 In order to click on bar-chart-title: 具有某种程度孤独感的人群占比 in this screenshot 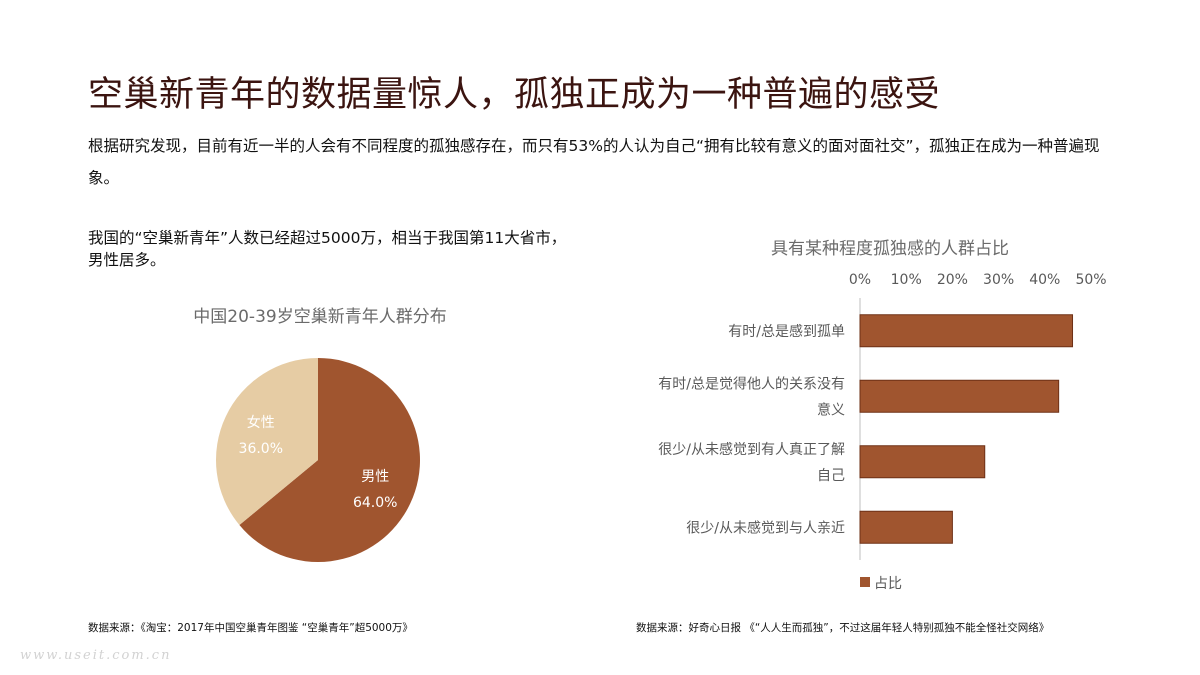, I will do `click(890, 249)`.